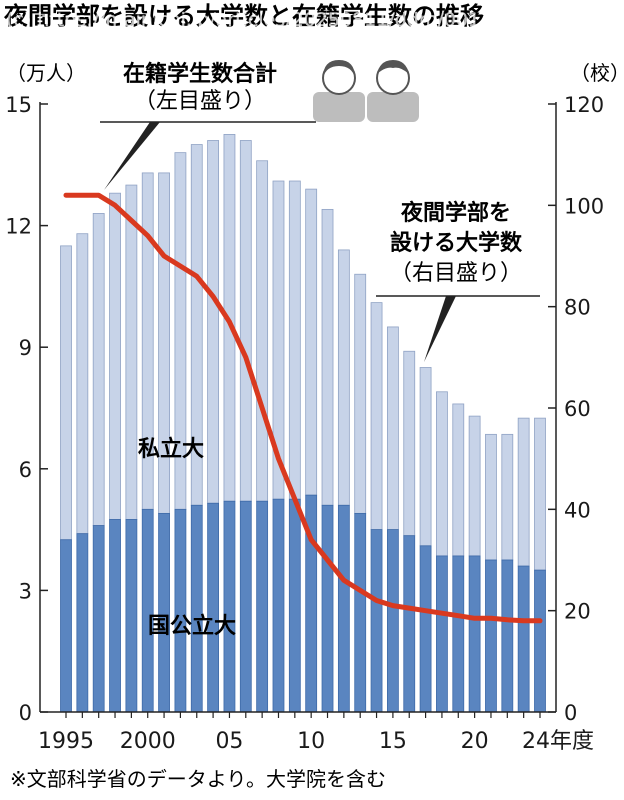 The image size is (624, 800). Describe the element at coordinates (18, 105) in the screenshot. I see `left-tick-label-15: 15` at that location.